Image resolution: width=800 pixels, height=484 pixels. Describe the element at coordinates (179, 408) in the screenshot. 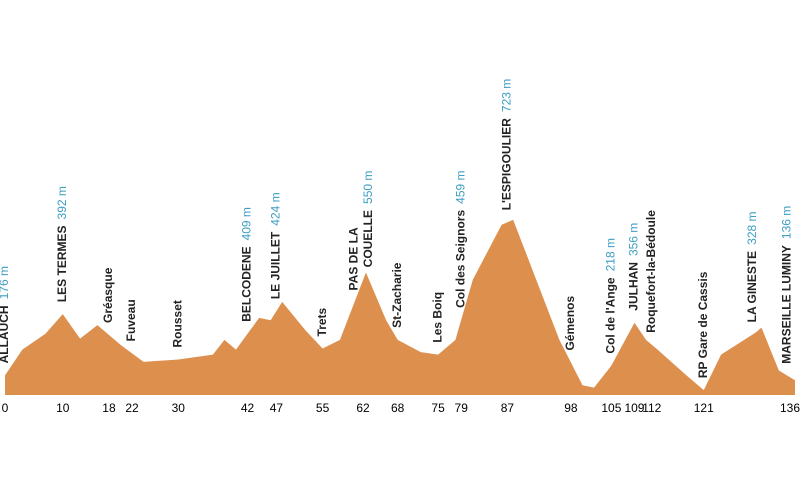

I see `x-tick-label: 30` at that location.